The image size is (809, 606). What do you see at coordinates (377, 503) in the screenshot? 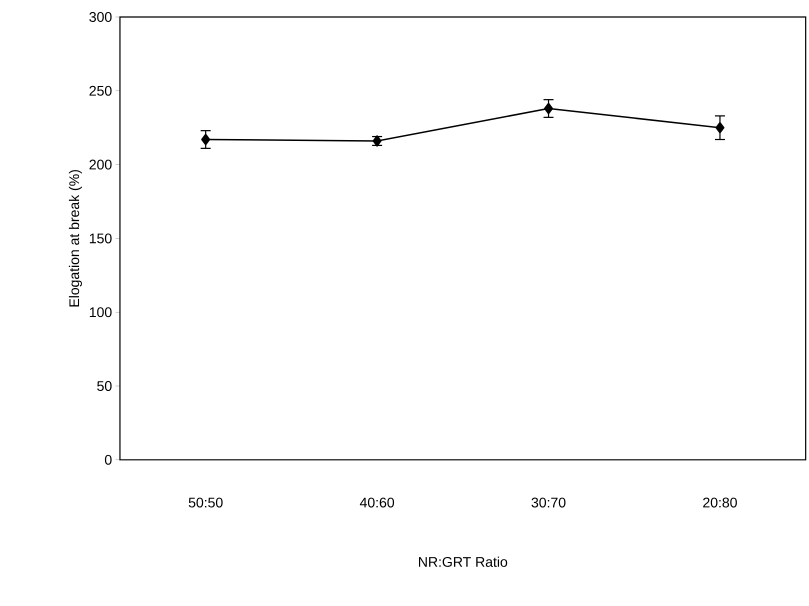
I see `x-tick-label: 40:60` at bounding box center [377, 503].